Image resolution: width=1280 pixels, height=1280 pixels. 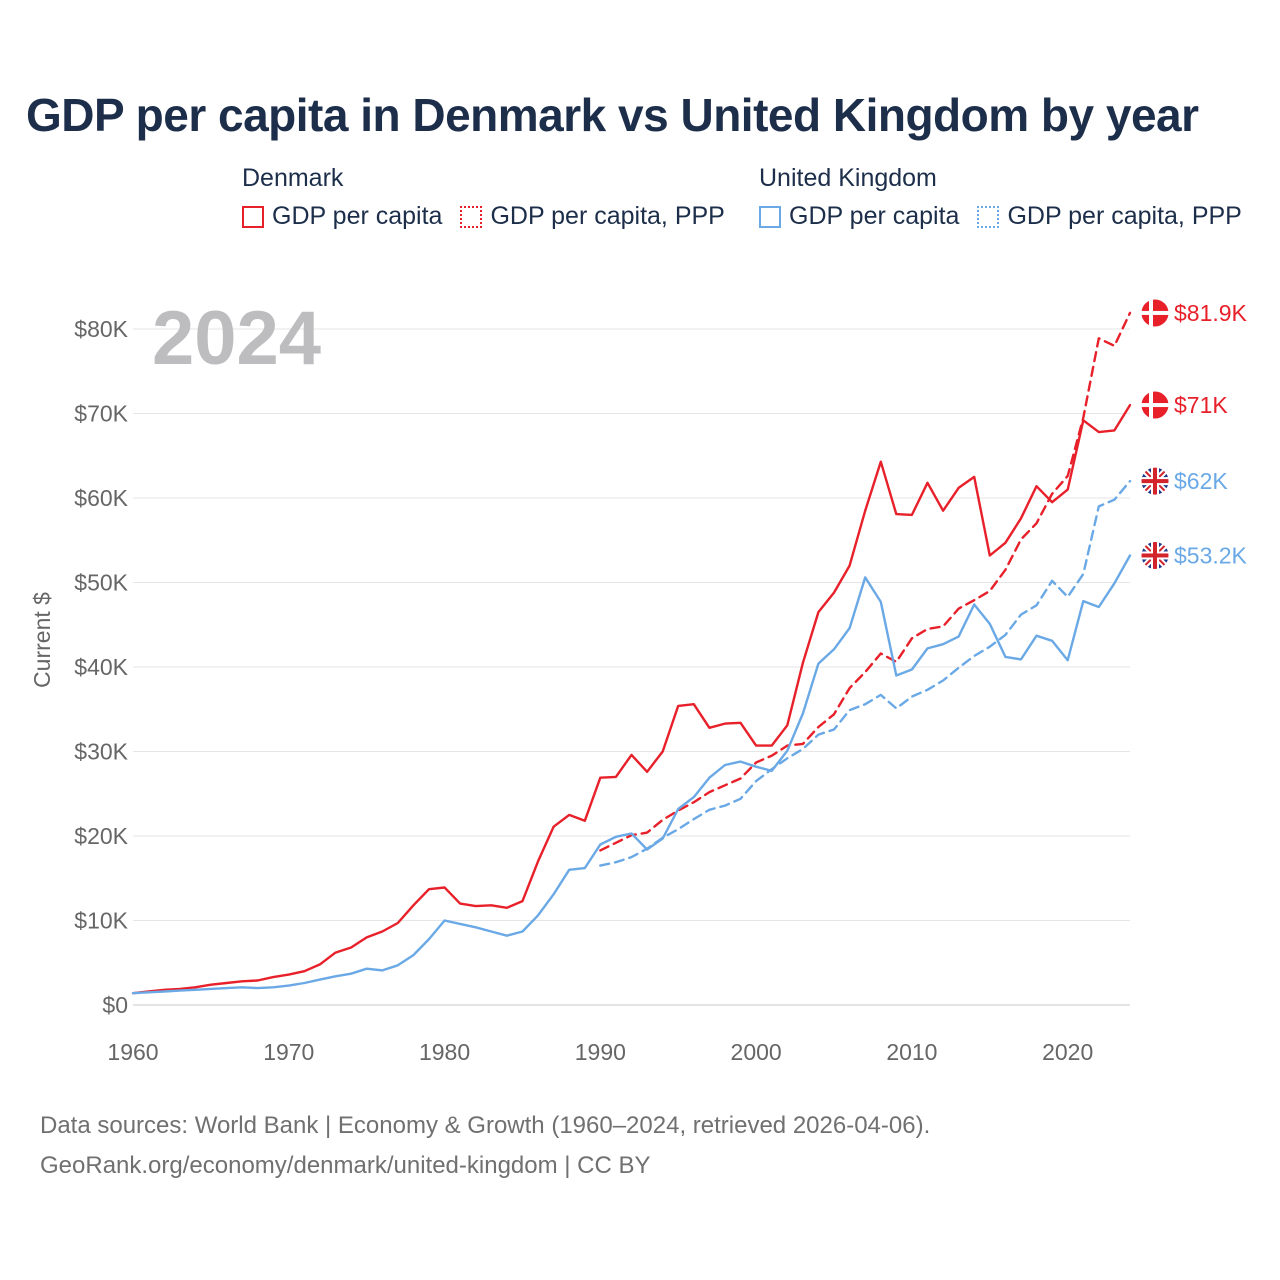 What do you see at coordinates (42, 640) in the screenshot?
I see `y-axis-label: Current $` at bounding box center [42, 640].